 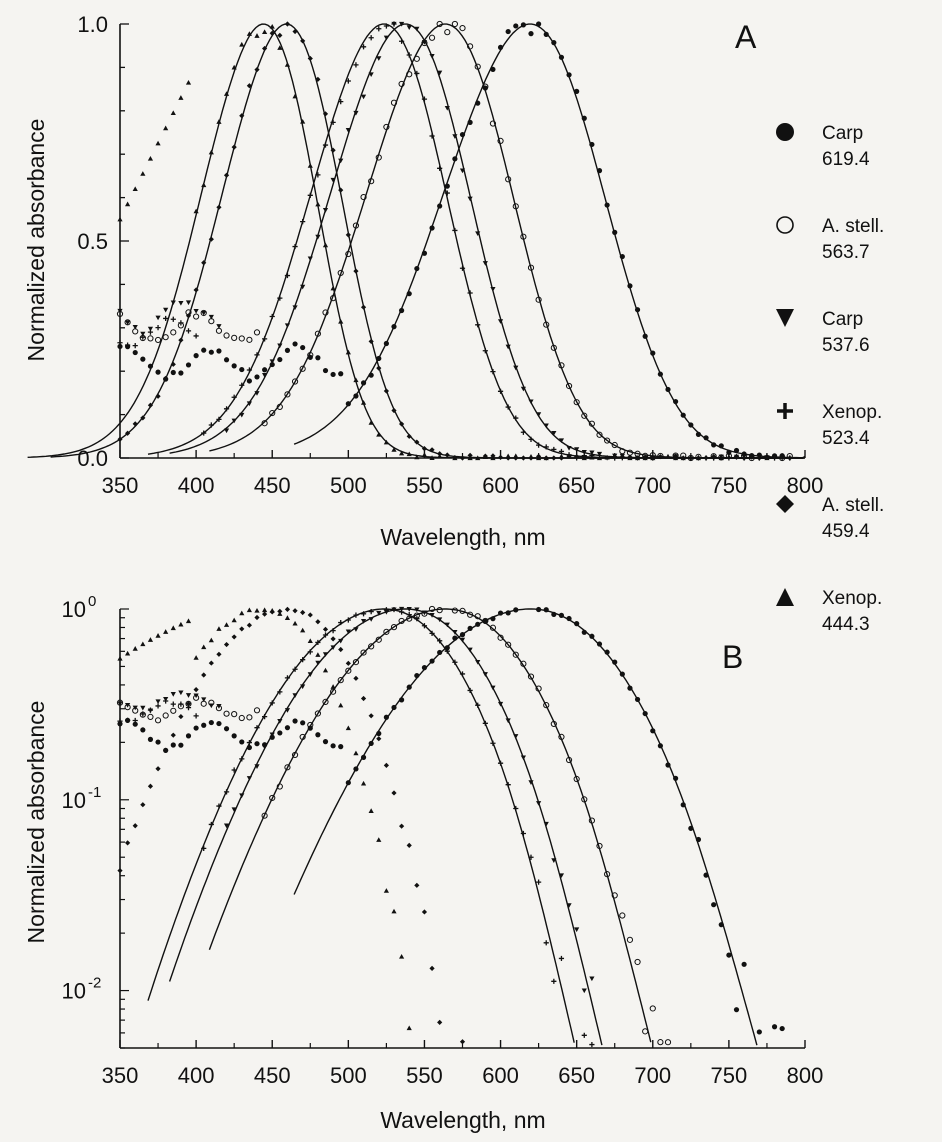 What do you see at coordinates (652, 485) in the screenshot?
I see `x-tick-label: 700` at bounding box center [652, 485].